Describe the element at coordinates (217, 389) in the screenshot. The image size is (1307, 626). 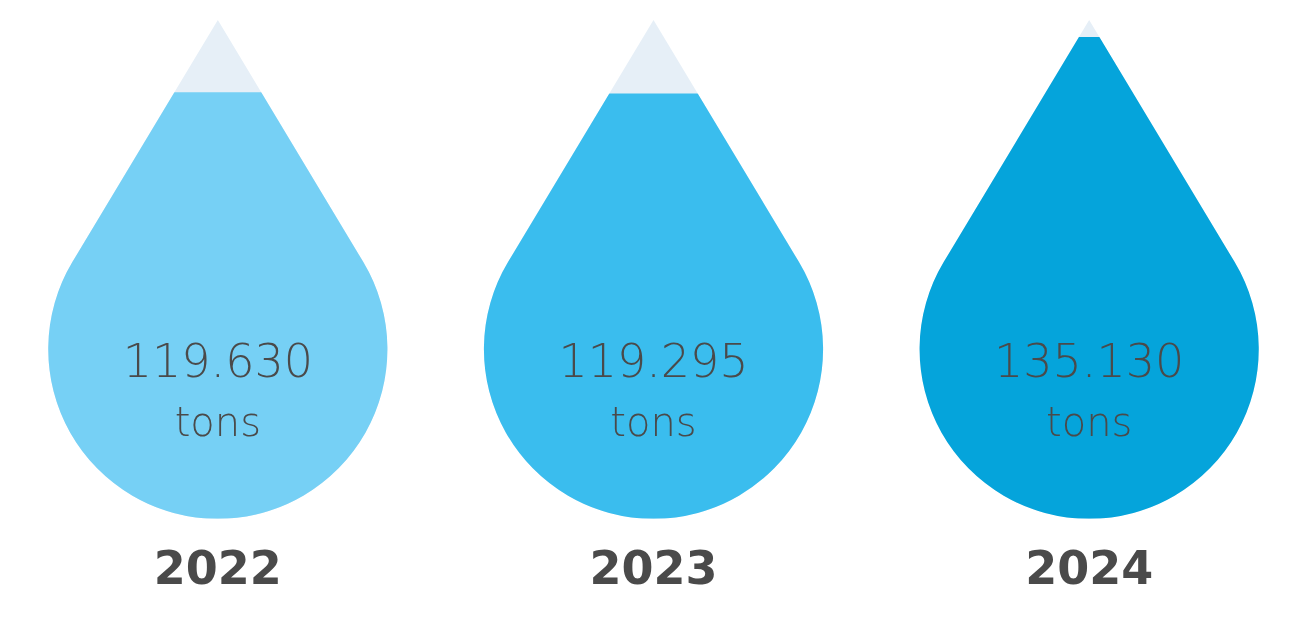
I see `data-label: 119.630 tons` at that location.